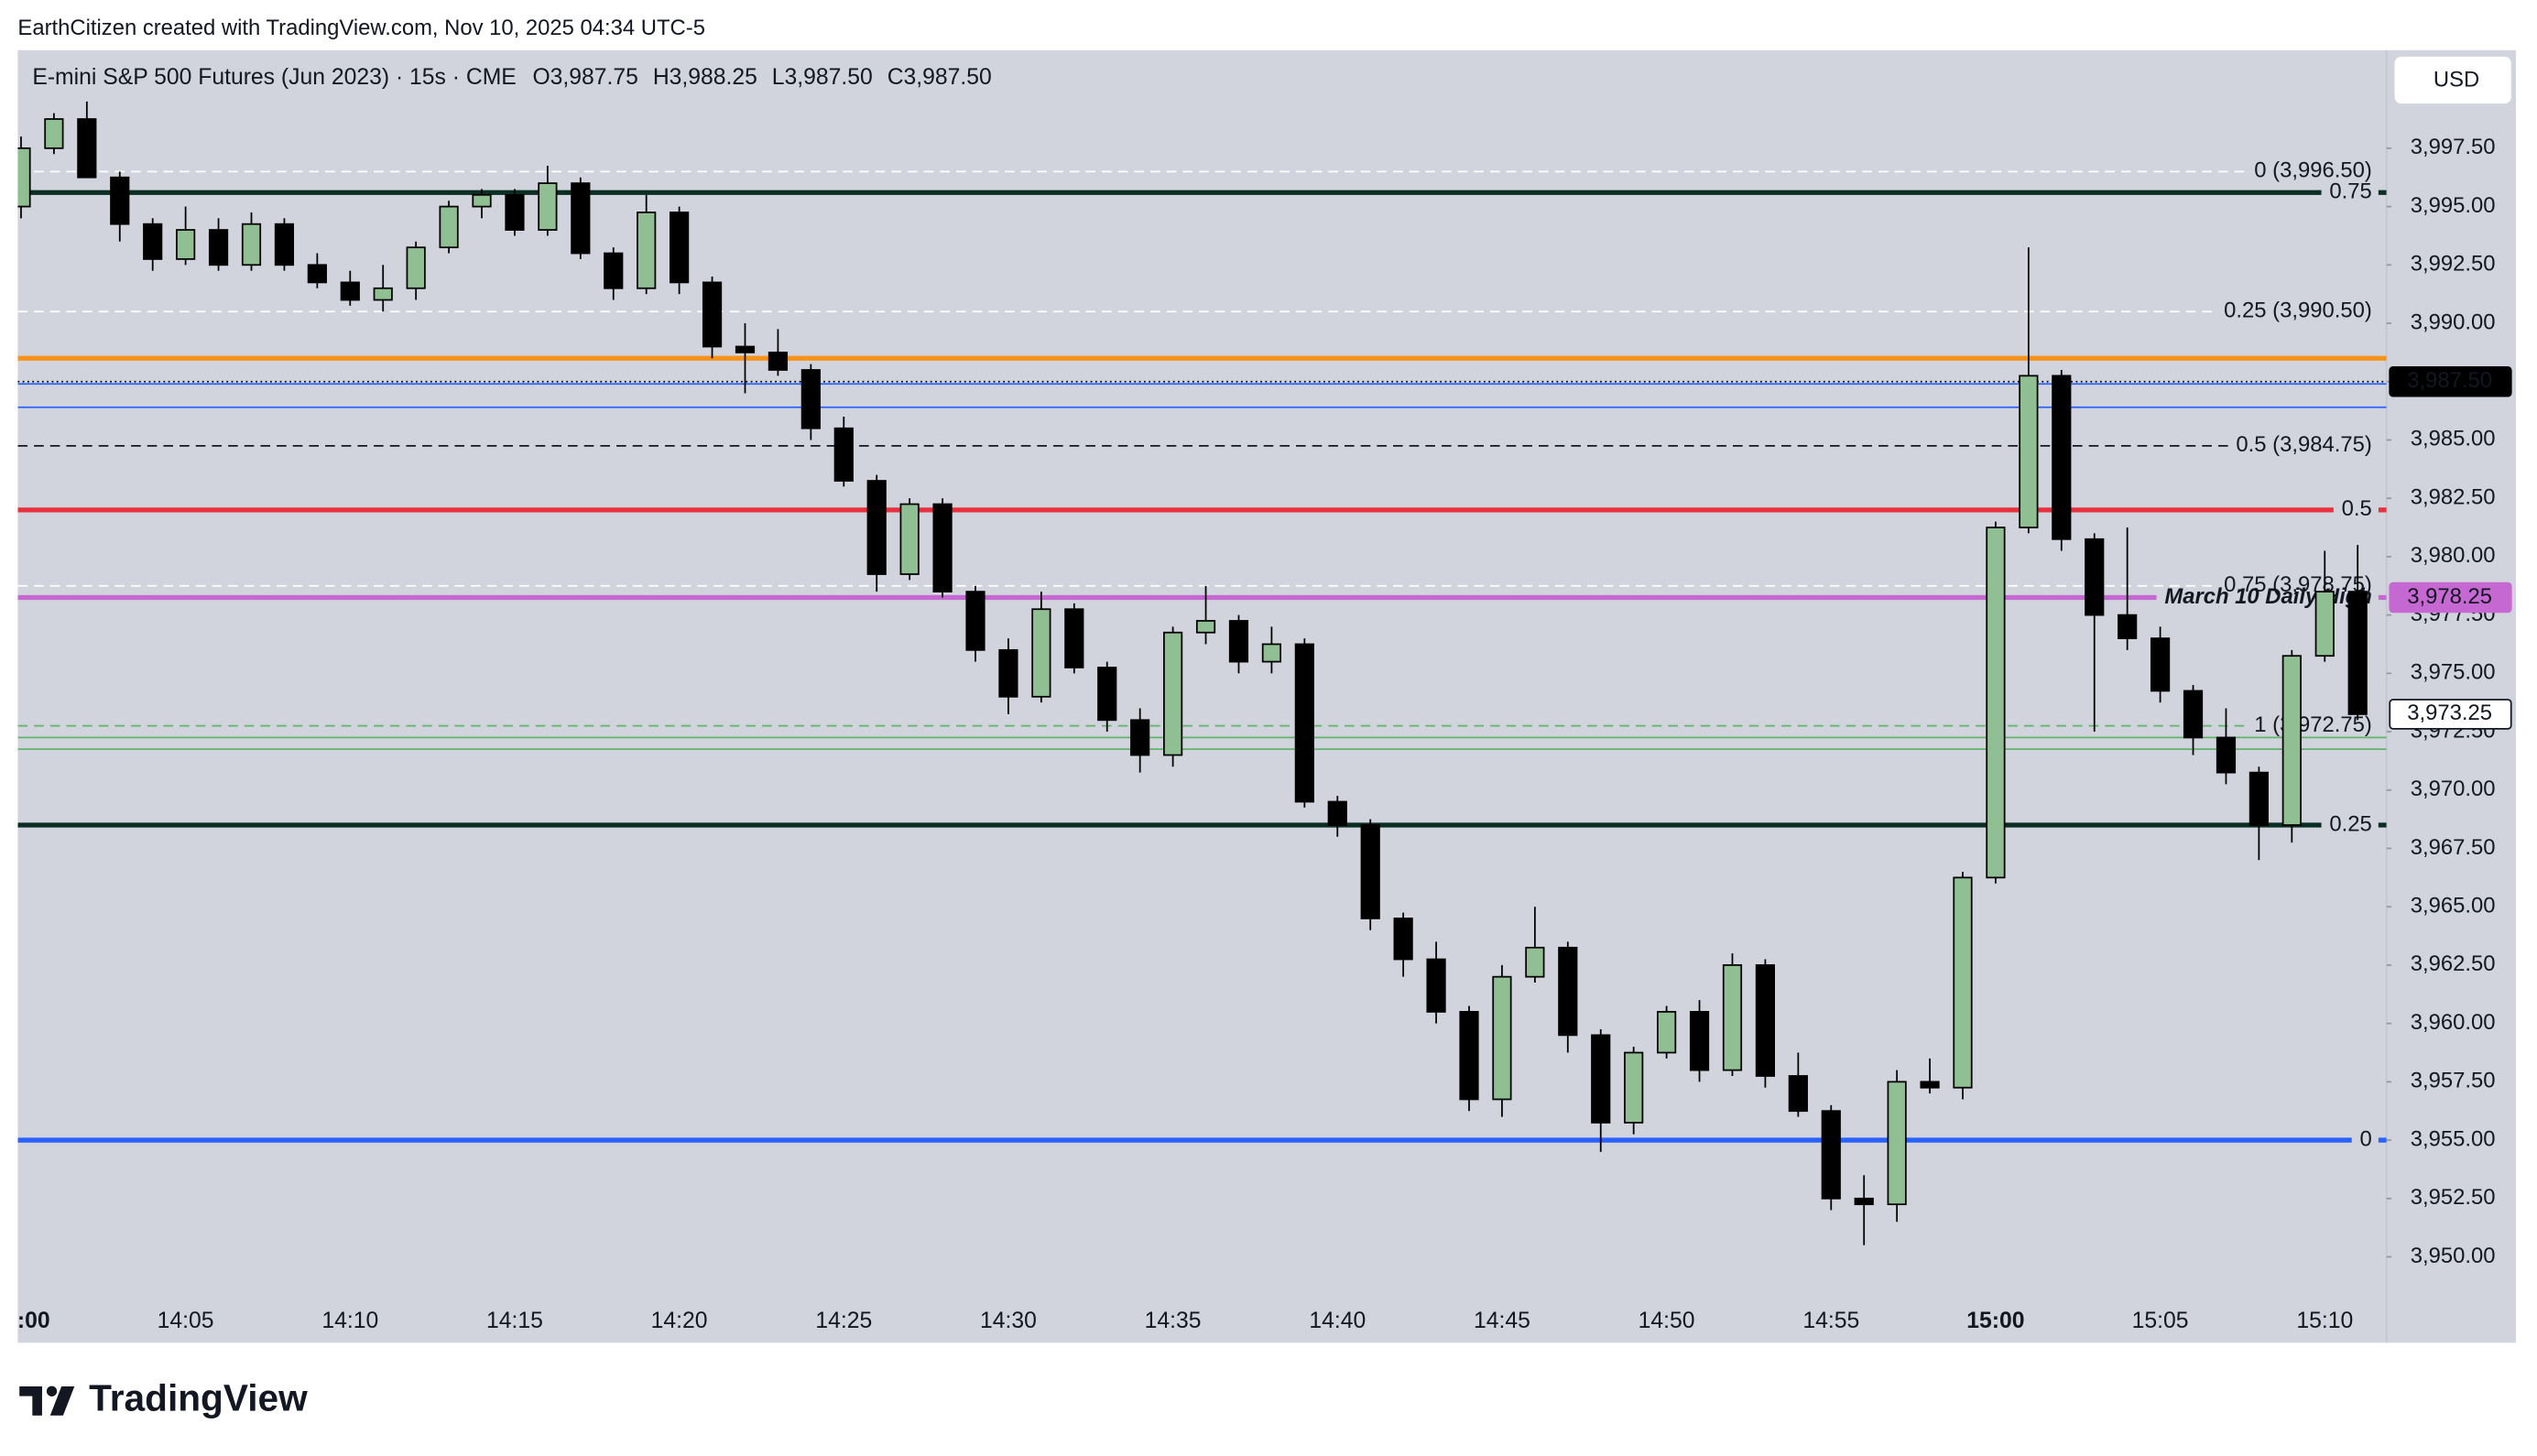 The image size is (2537, 1456). What do you see at coordinates (2366, 1138) in the screenshot?
I see `level-label: 0` at bounding box center [2366, 1138].